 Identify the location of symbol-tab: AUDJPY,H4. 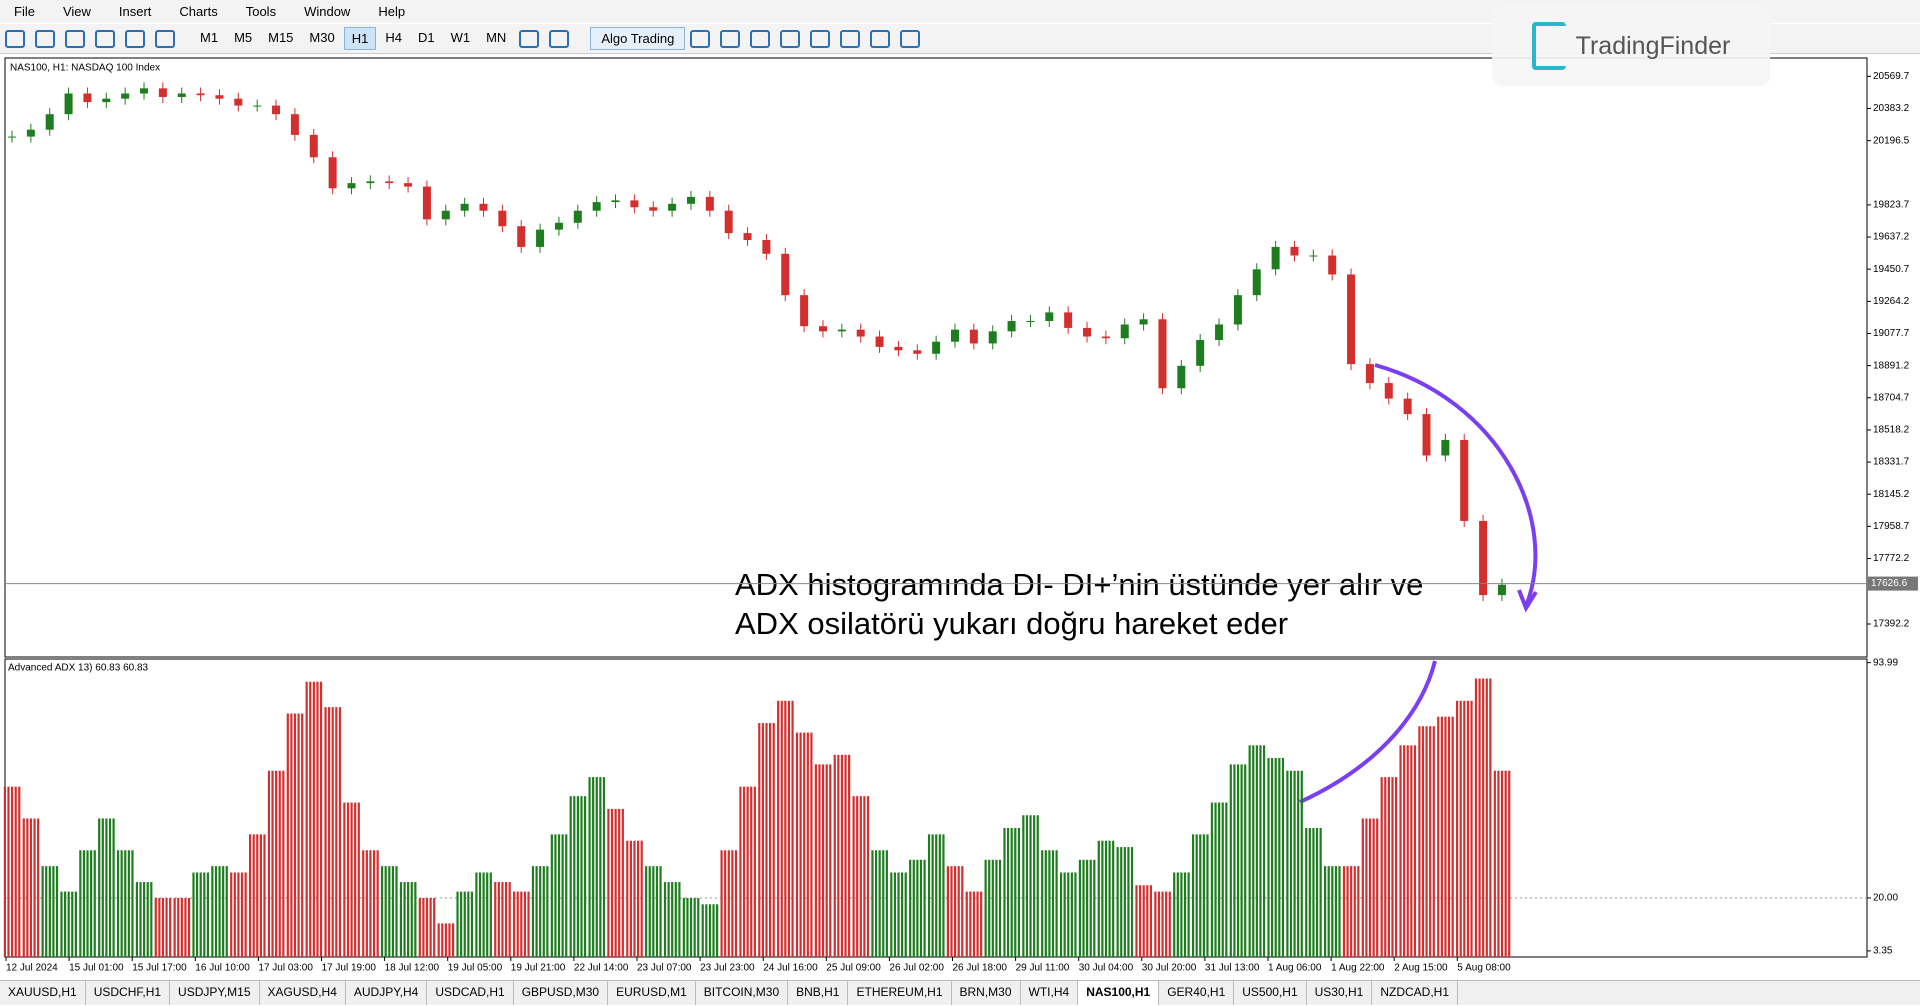
(387, 993).